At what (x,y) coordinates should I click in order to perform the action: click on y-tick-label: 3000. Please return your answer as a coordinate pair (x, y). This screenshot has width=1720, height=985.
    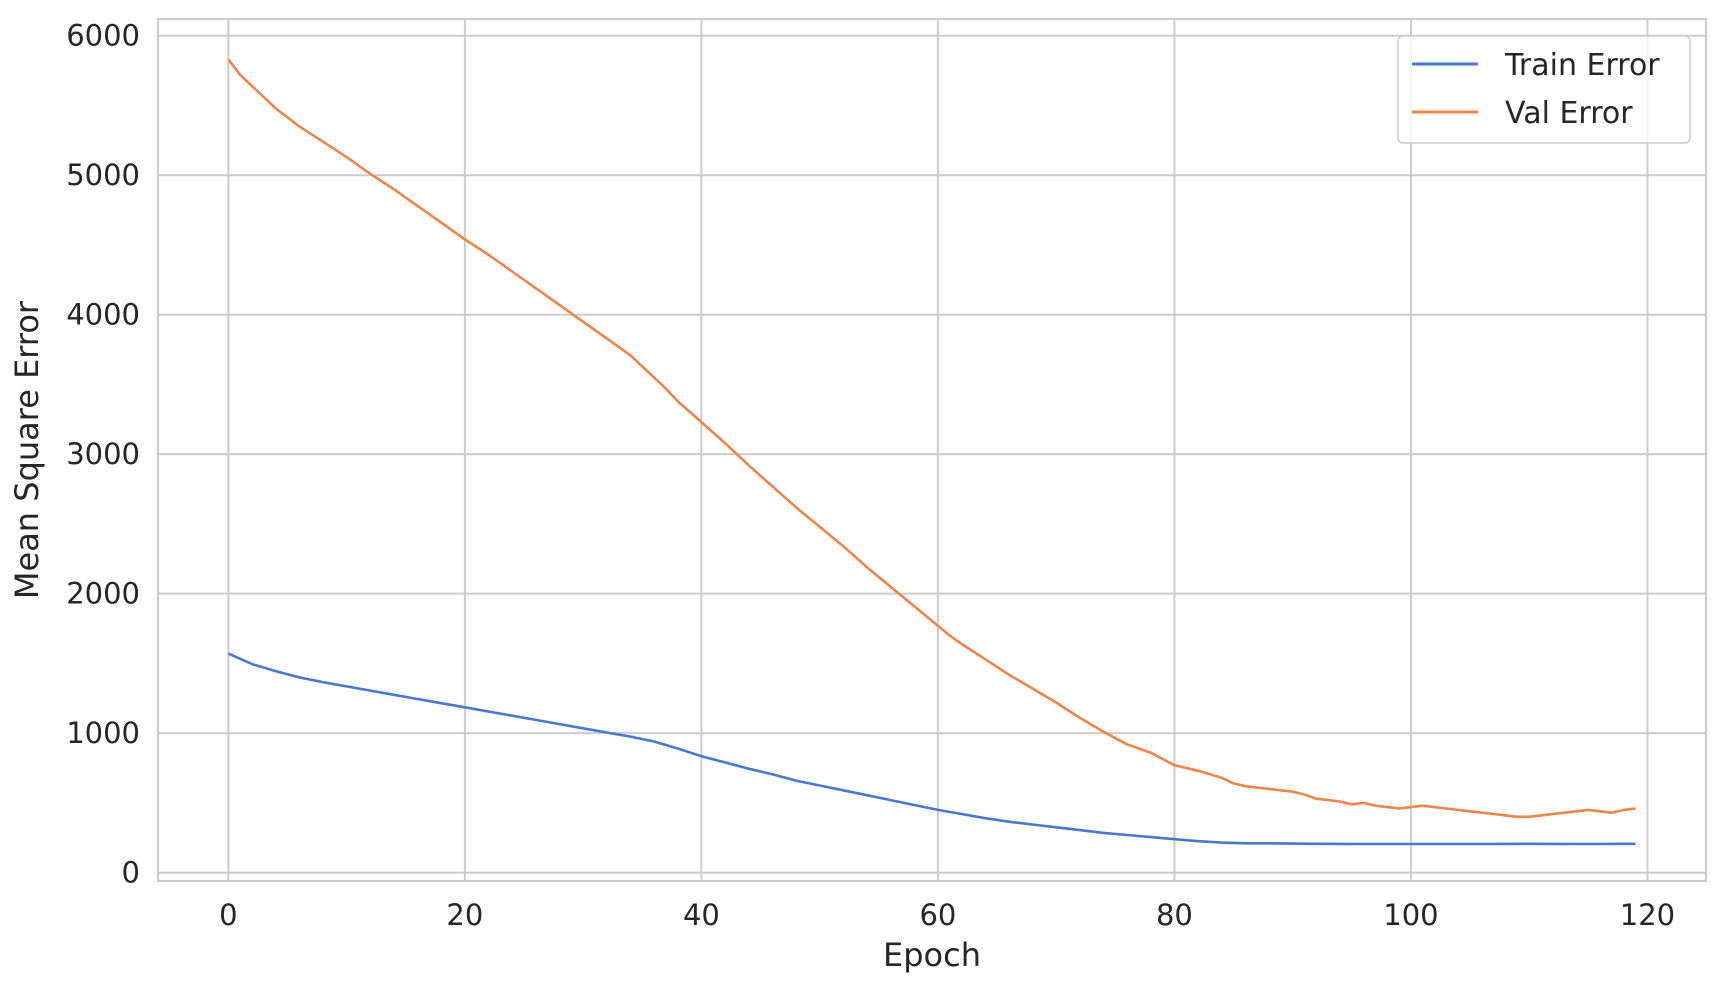
    Looking at the image, I should click on (103, 454).